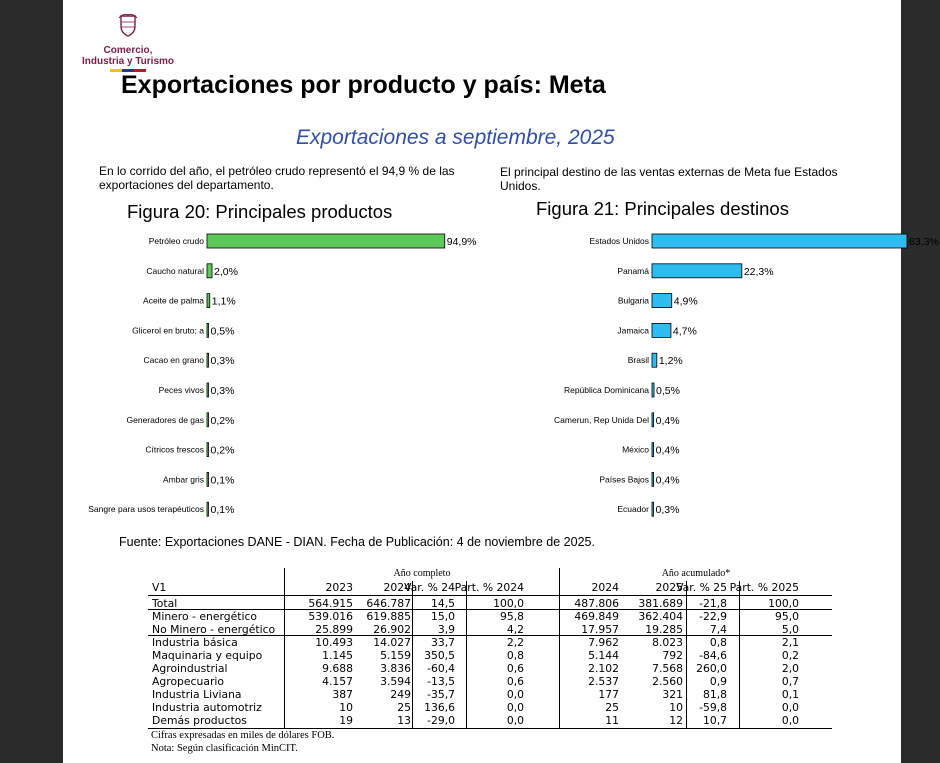 This screenshot has width=940, height=763. I want to click on category-label: Panamá, so click(633, 271).